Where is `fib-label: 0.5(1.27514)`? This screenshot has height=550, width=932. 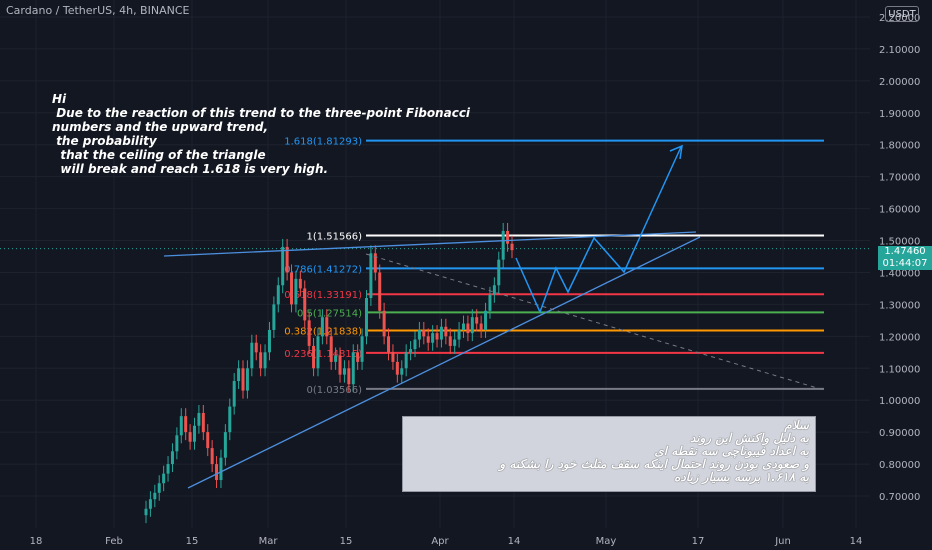 fib-label: 0.5(1.27514) is located at coordinates (329, 313).